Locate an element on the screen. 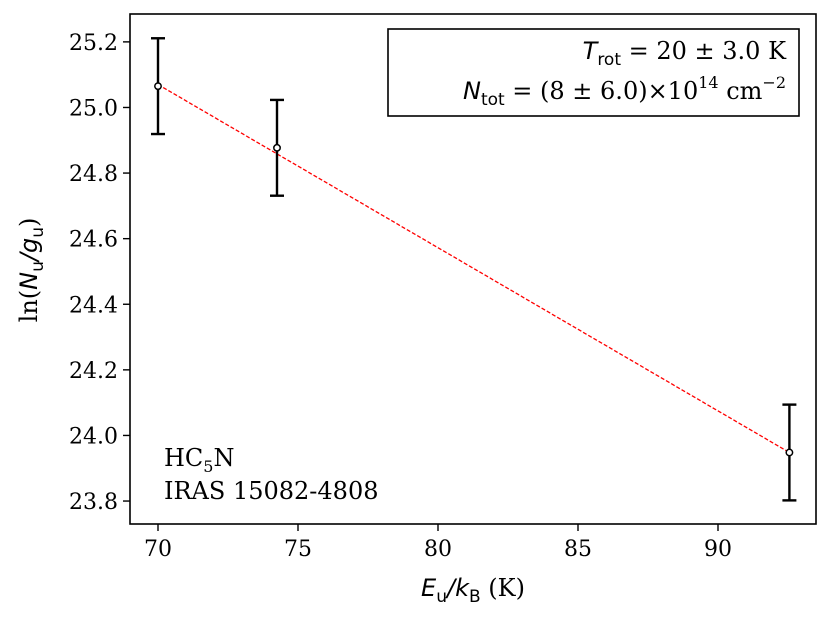  xlabel-k: k is located at coordinates (462, 588).